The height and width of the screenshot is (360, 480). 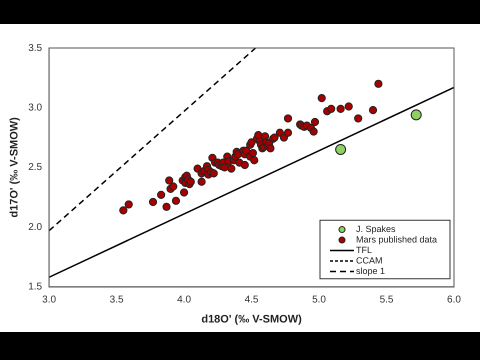 What do you see at coordinates (369, 261) in the screenshot?
I see `legend-label: CCAM` at bounding box center [369, 261].